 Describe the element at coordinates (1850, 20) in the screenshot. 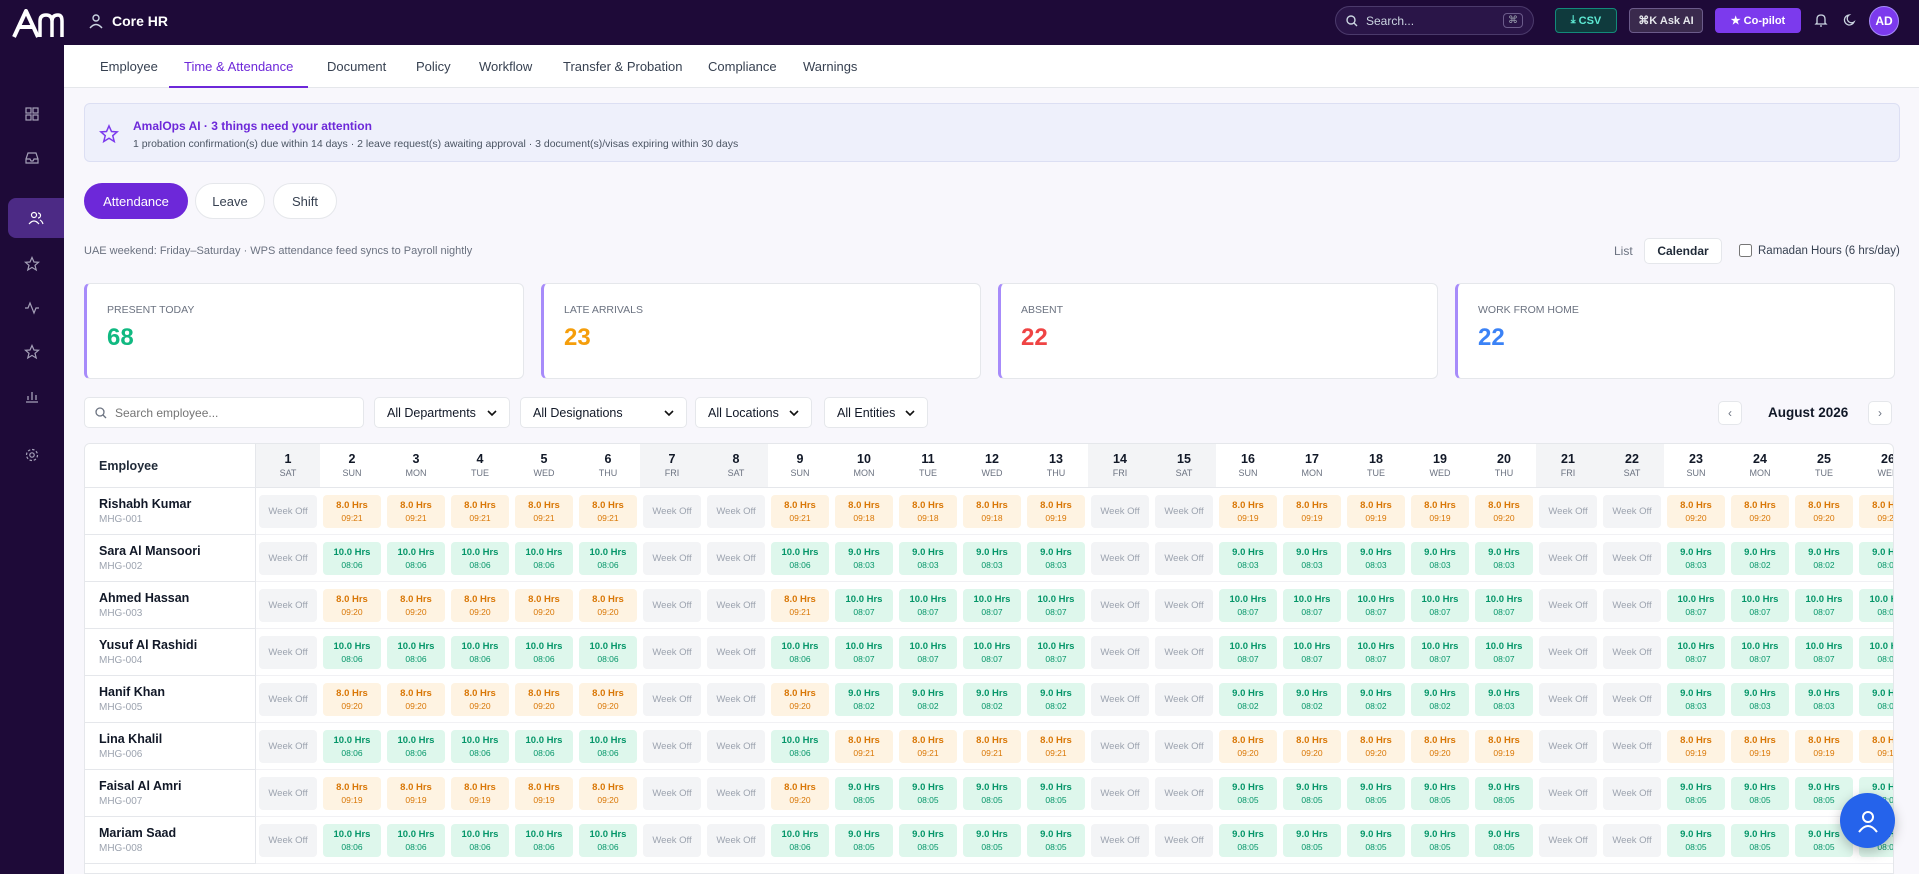

I see `moon-icon` at that location.